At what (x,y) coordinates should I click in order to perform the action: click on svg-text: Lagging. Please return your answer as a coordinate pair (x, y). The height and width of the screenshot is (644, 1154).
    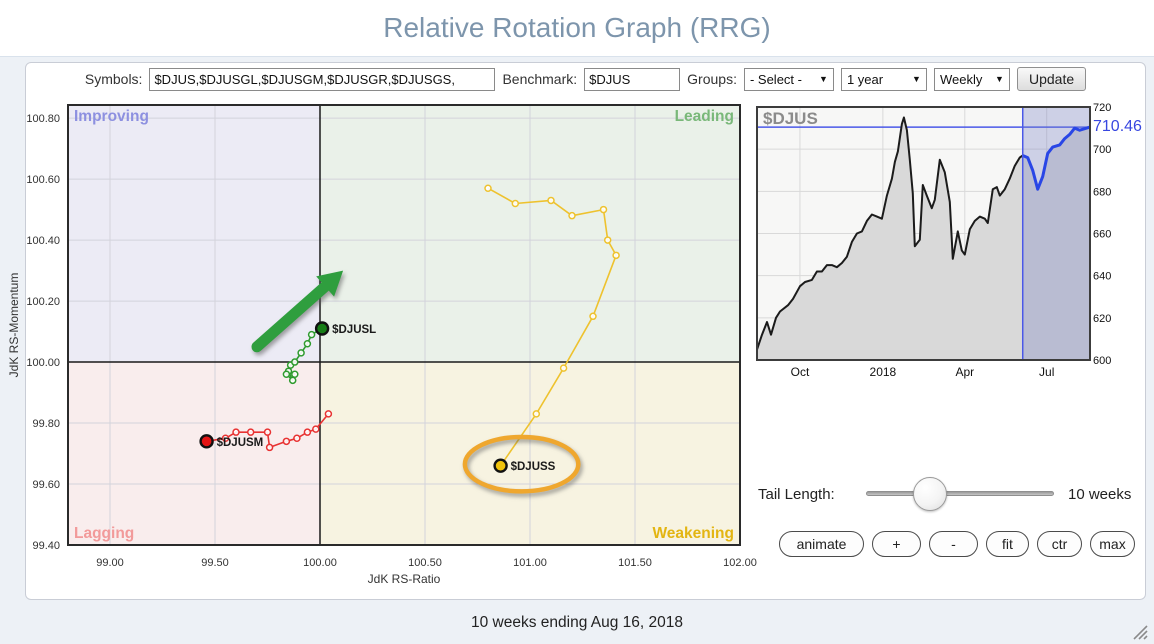
    Looking at the image, I should click on (104, 533).